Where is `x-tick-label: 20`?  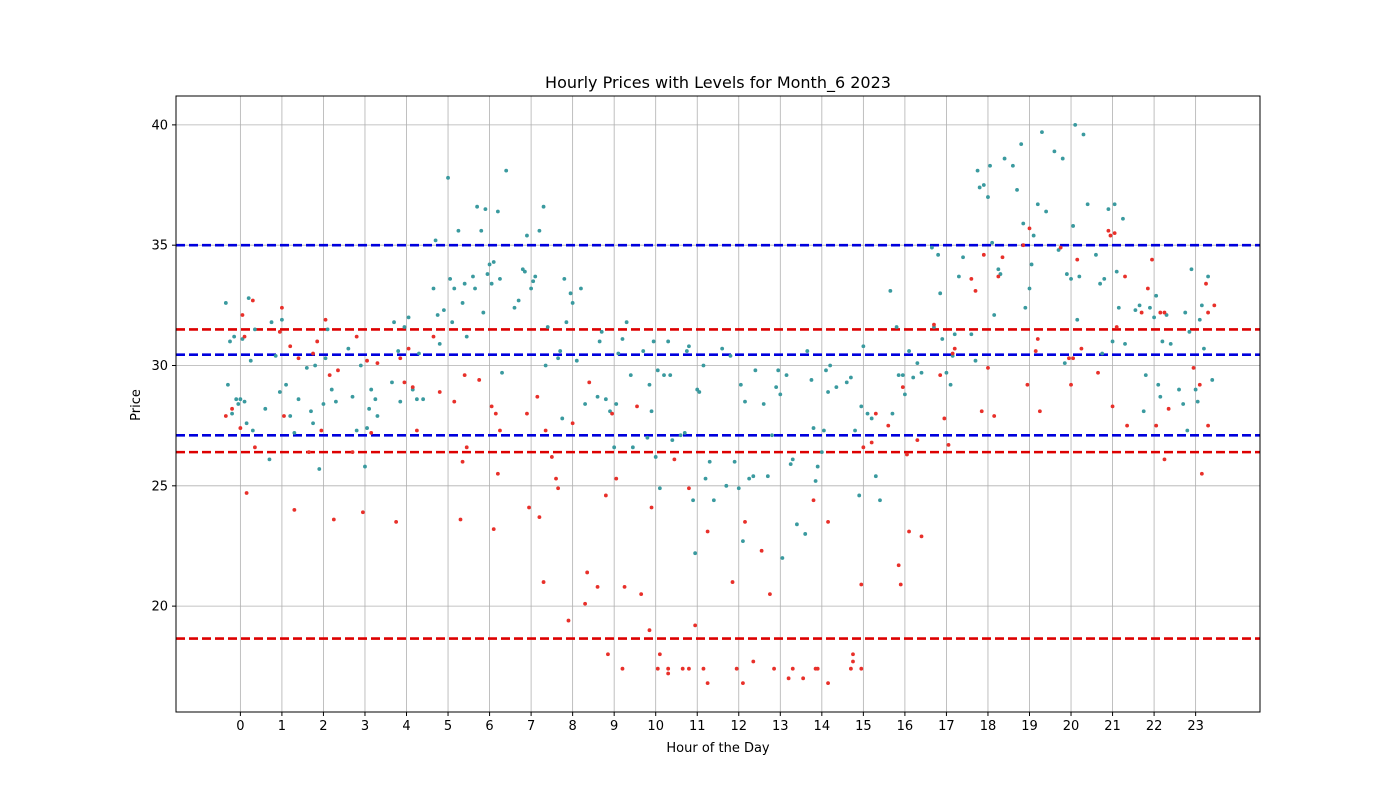 x-tick-label: 20 is located at coordinates (1071, 726).